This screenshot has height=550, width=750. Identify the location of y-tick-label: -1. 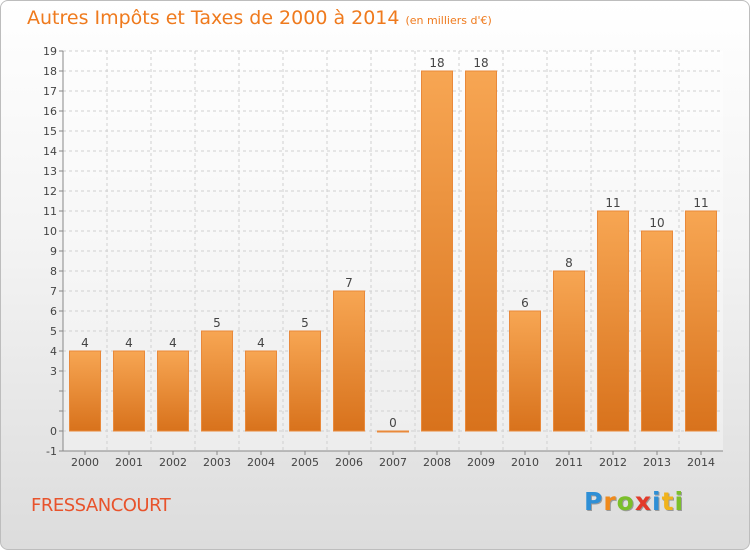
(51, 451).